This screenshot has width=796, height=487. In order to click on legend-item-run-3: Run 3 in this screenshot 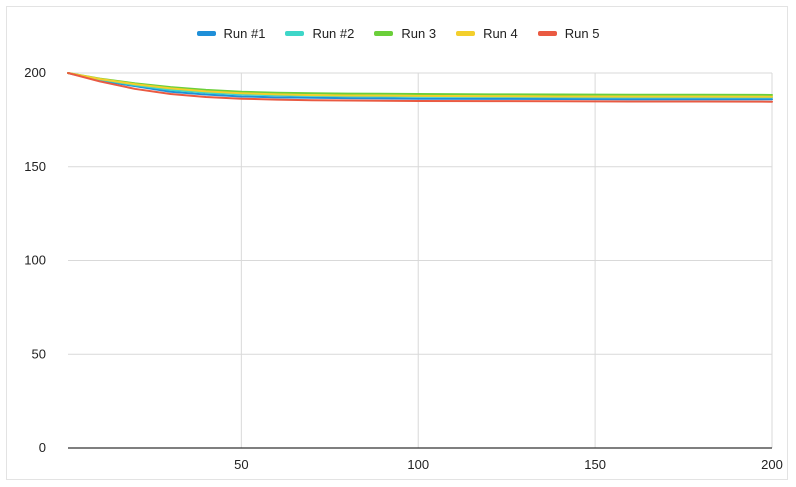, I will do `click(405, 33)`.